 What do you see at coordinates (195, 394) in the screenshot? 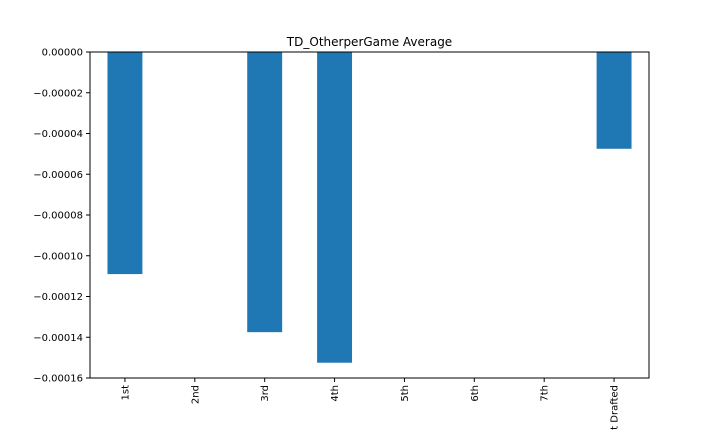
I see `x-tick-label: 2nd` at bounding box center [195, 394].